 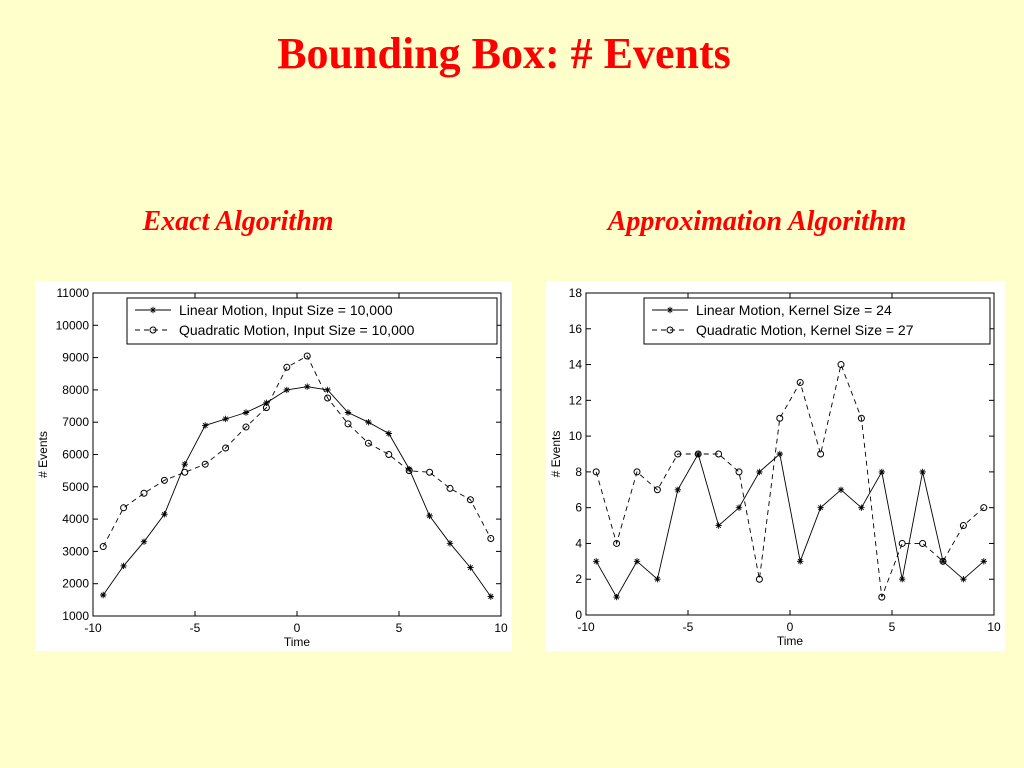 What do you see at coordinates (238, 221) in the screenshot?
I see `exact-algorithm-heading: Exact Algorithm` at bounding box center [238, 221].